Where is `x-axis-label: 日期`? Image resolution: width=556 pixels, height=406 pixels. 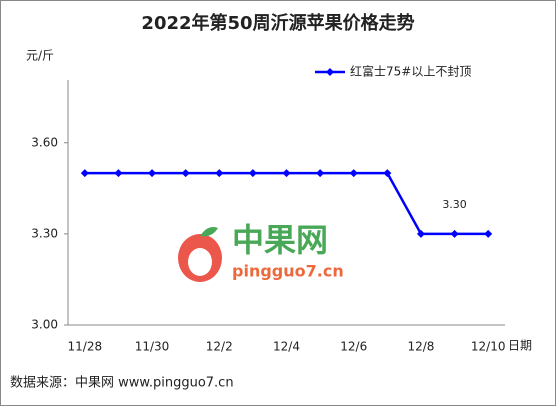 x-axis-label: 日期 is located at coordinates (520, 346).